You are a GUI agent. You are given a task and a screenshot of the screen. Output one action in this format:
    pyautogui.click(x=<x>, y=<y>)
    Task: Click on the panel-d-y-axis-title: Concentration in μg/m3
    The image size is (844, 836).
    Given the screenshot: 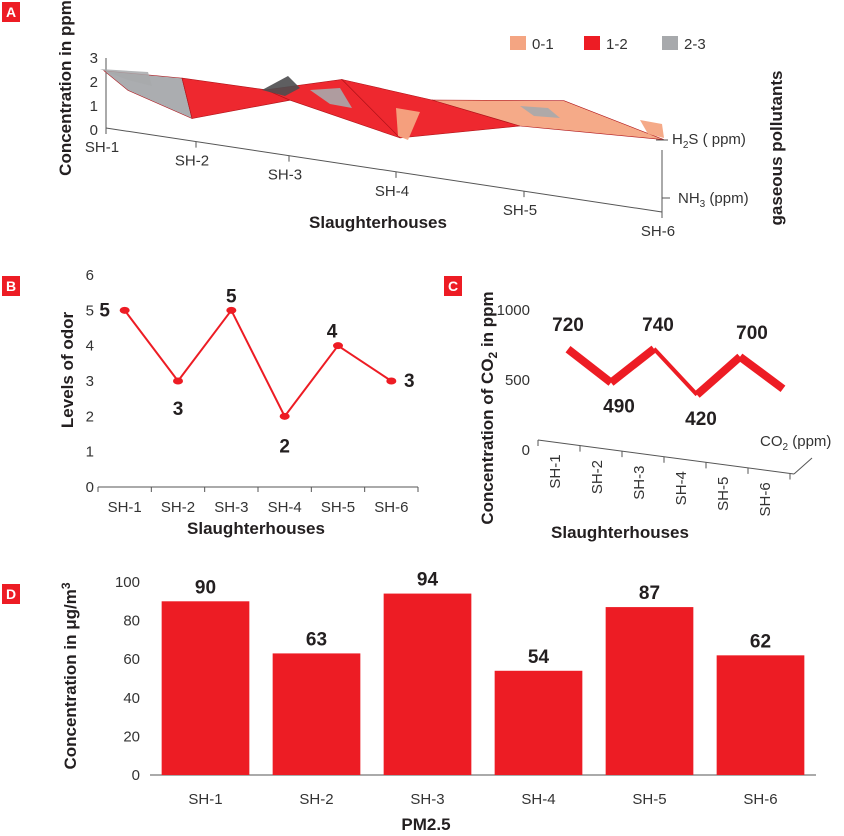 What is the action you would take?
    pyautogui.click(x=69, y=675)
    